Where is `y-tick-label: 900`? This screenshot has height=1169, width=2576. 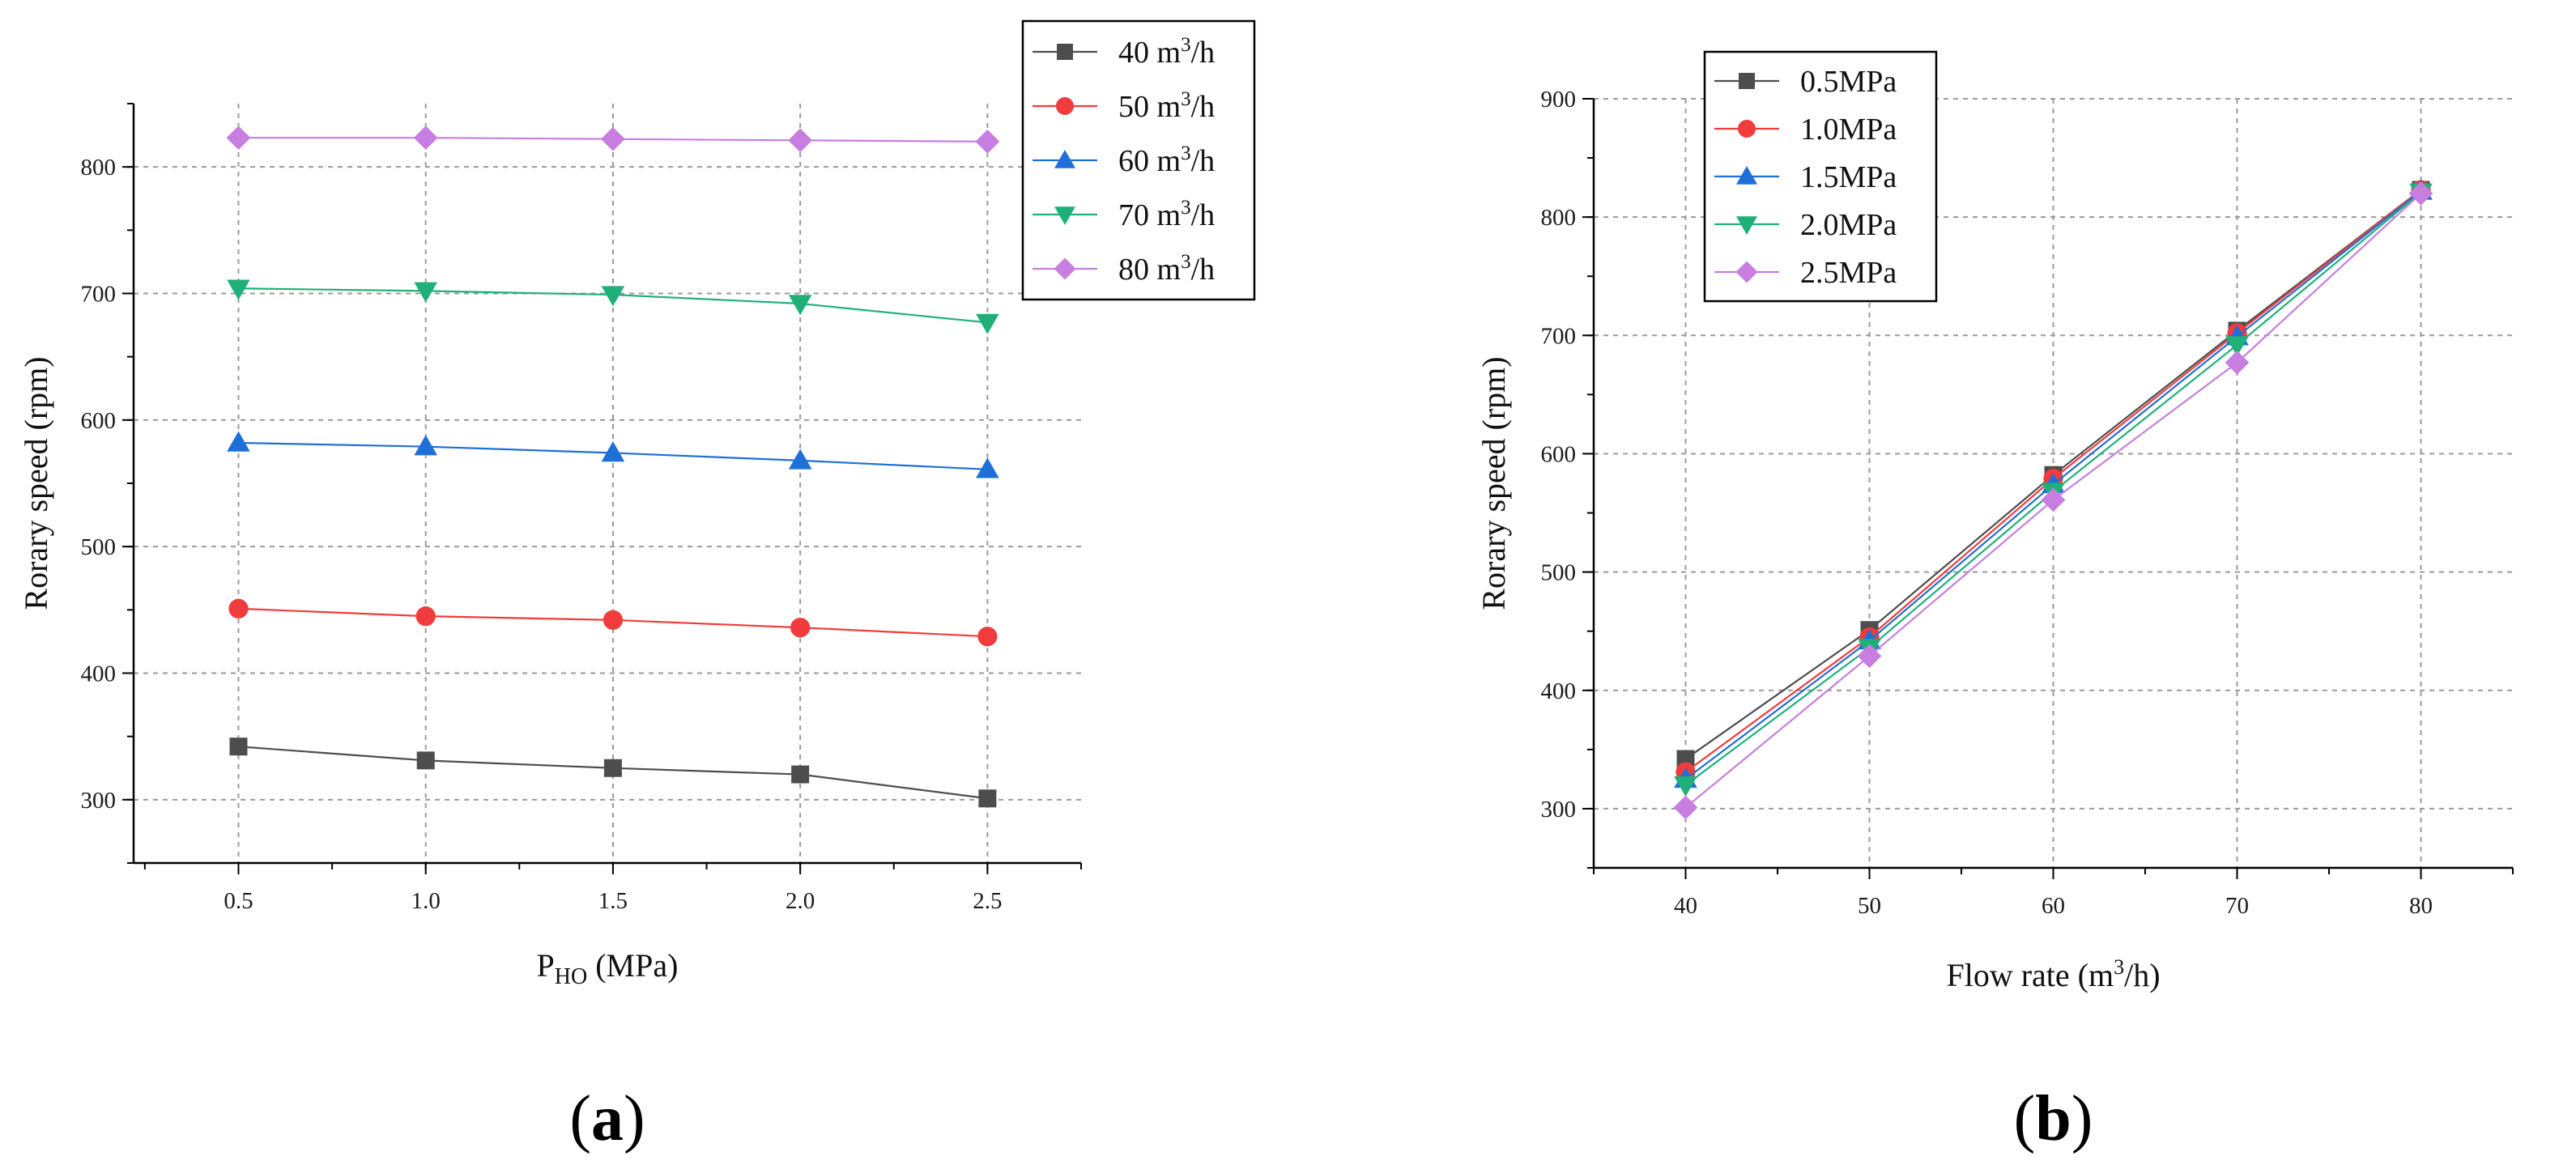 y-tick-label: 900 is located at coordinates (1559, 100).